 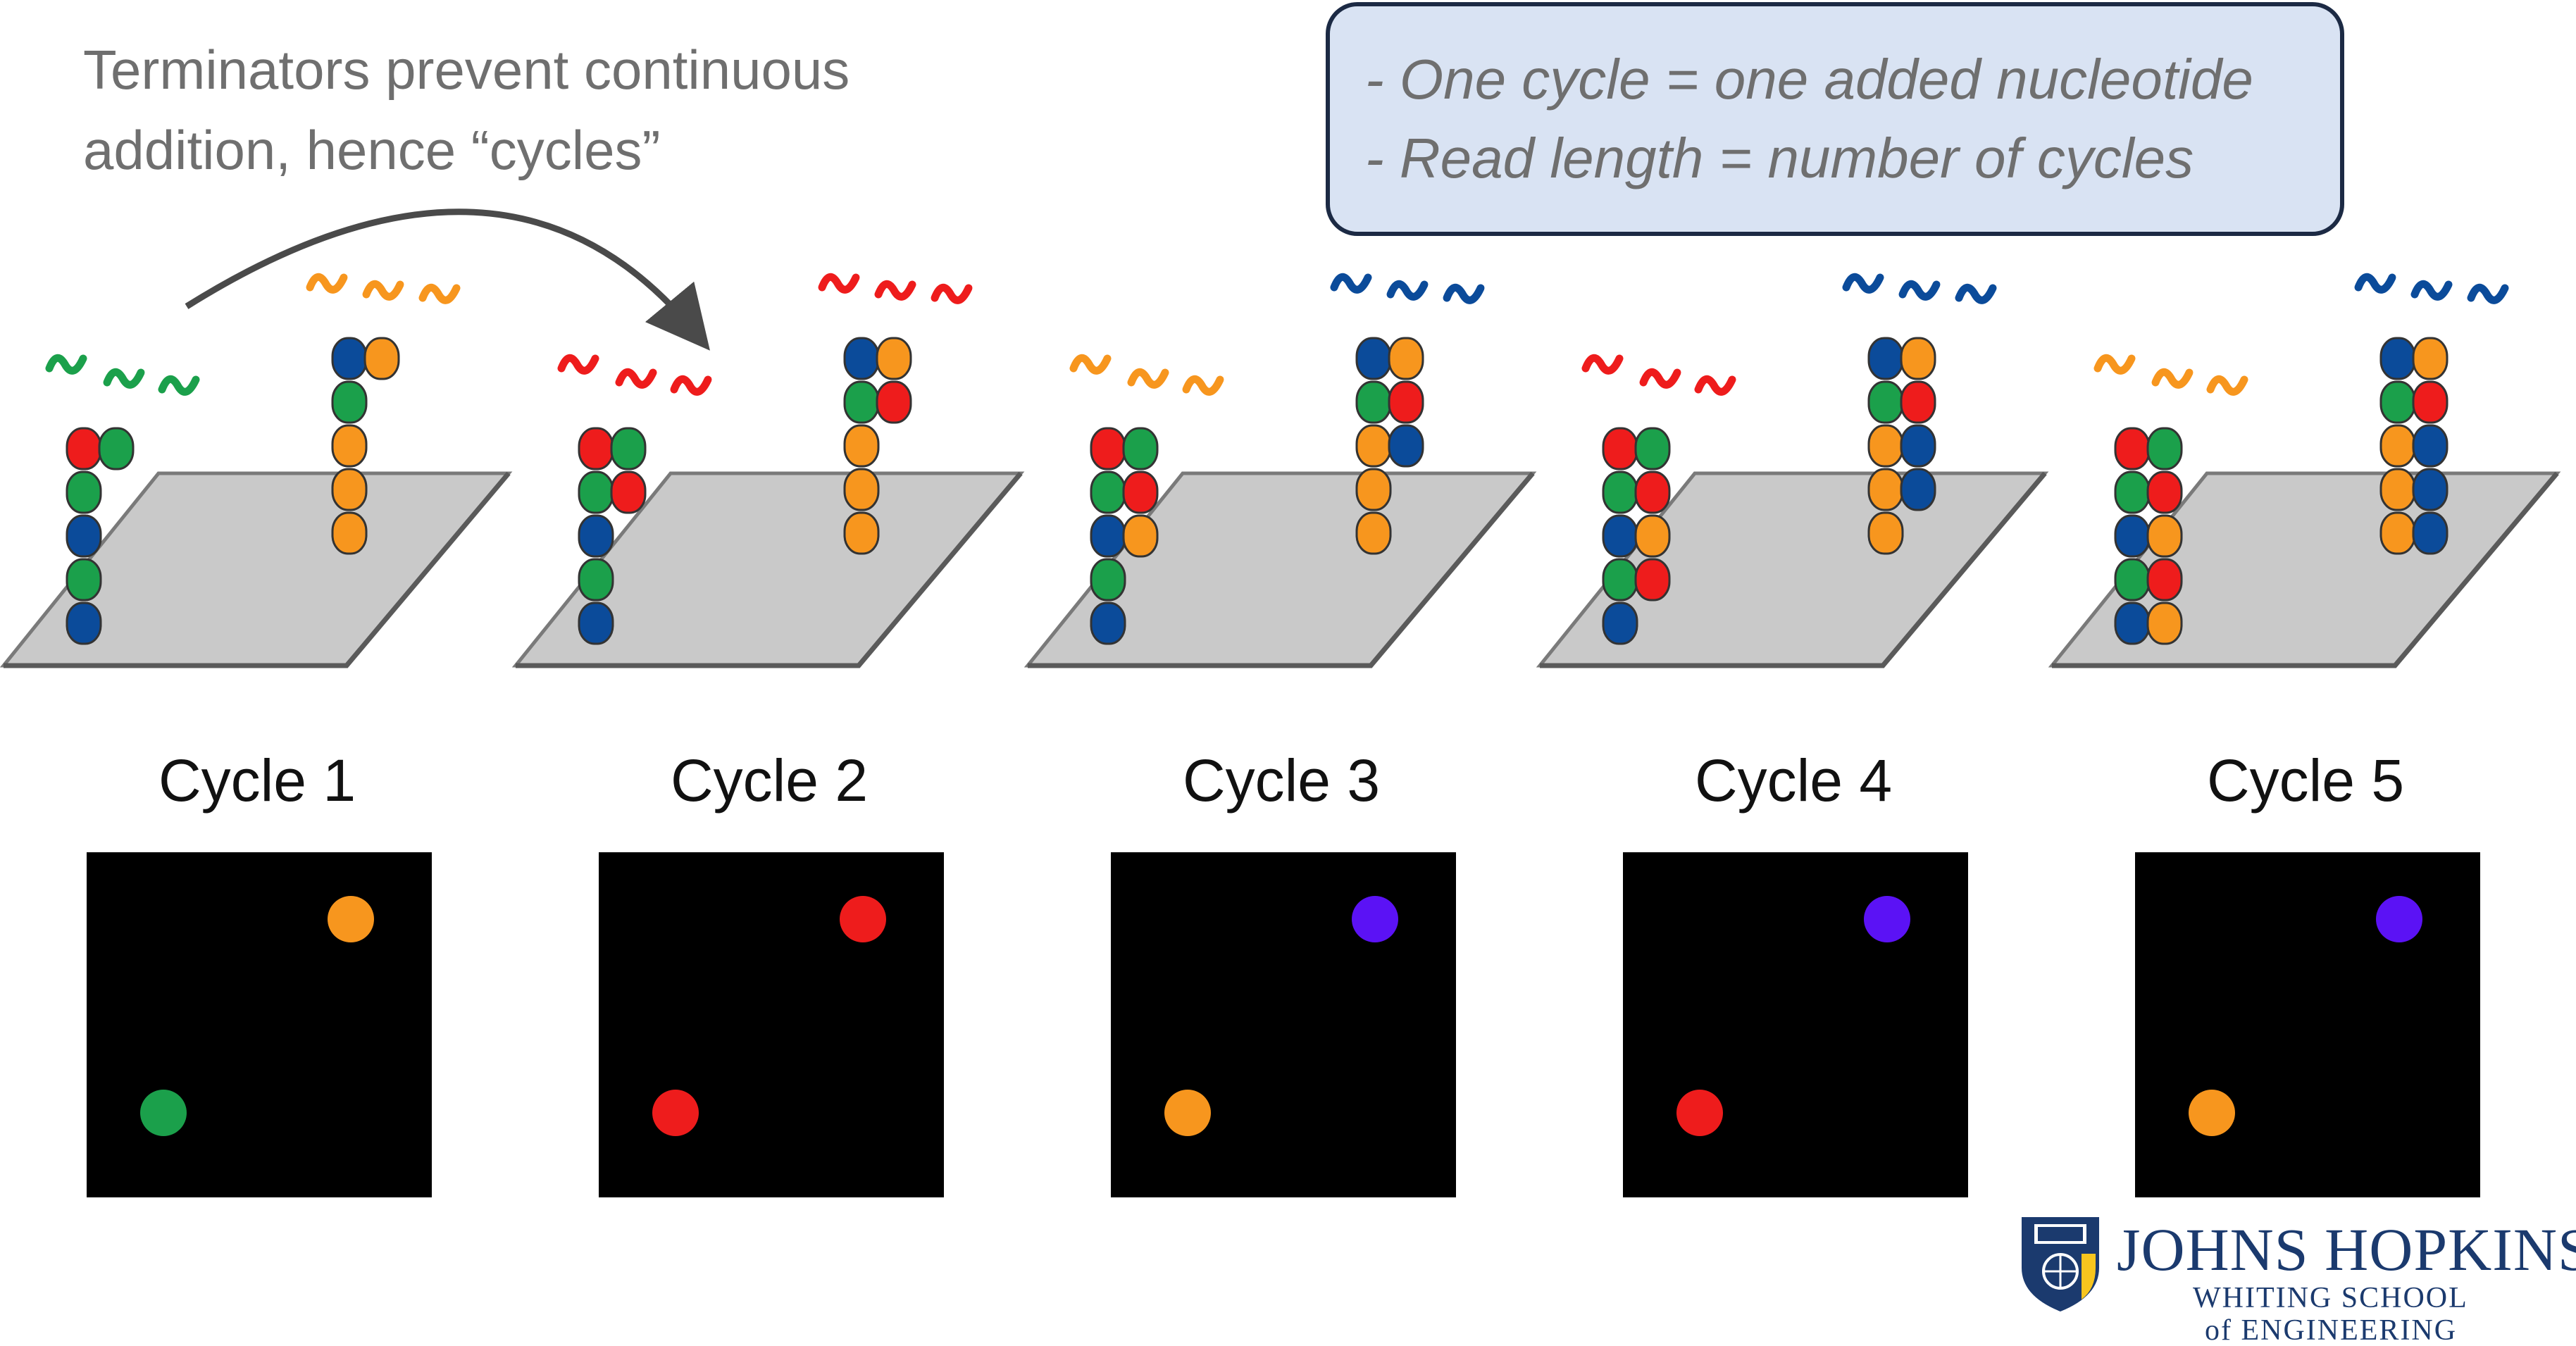 What do you see at coordinates (2305, 780) in the screenshot?
I see `cycle-label: Cycle 5` at bounding box center [2305, 780].